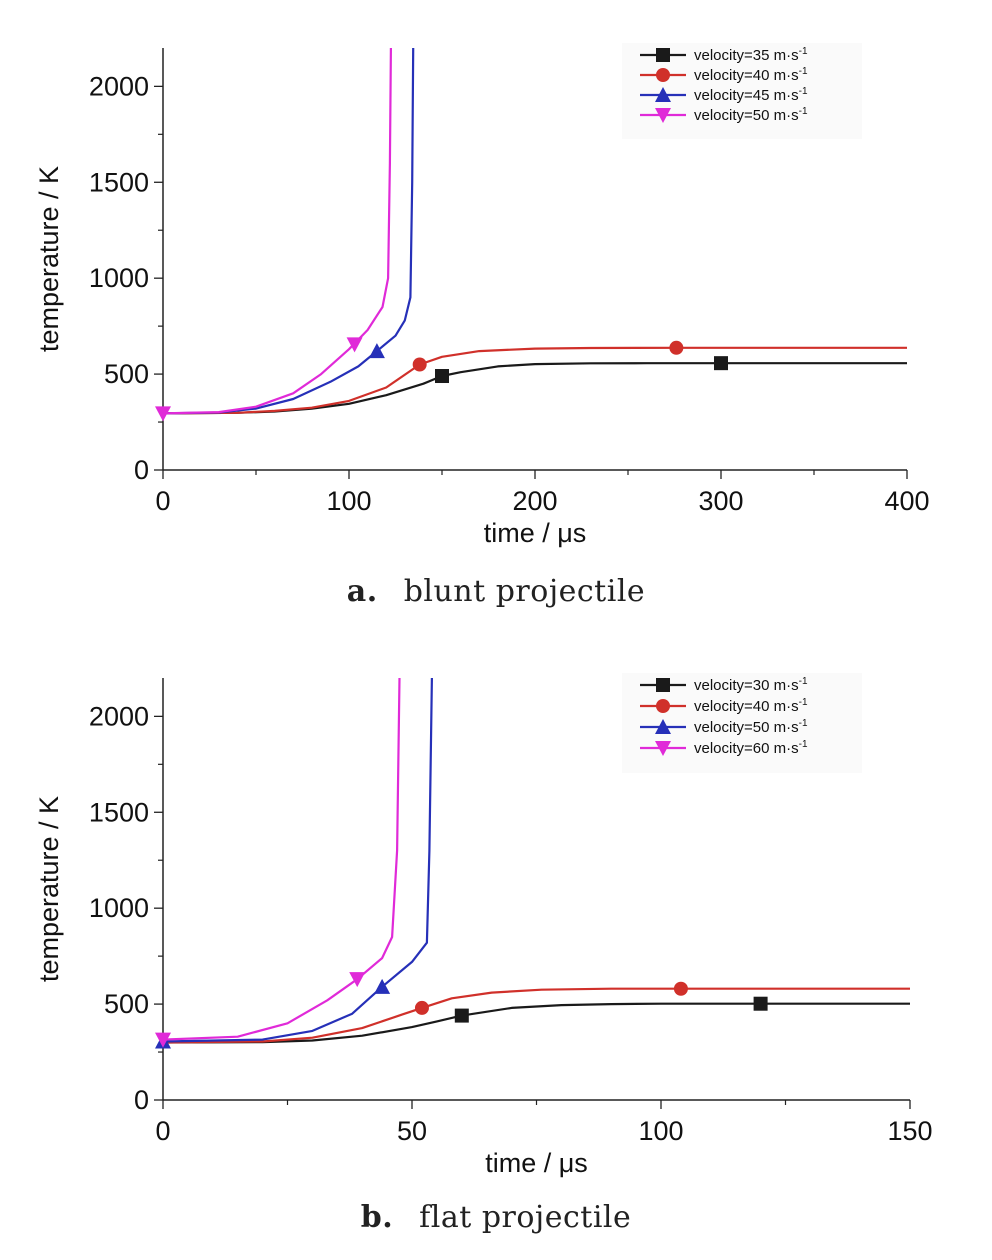 The width and height of the screenshot is (992, 1260). I want to click on caption-b-text: flat projectile, so click(525, 1217).